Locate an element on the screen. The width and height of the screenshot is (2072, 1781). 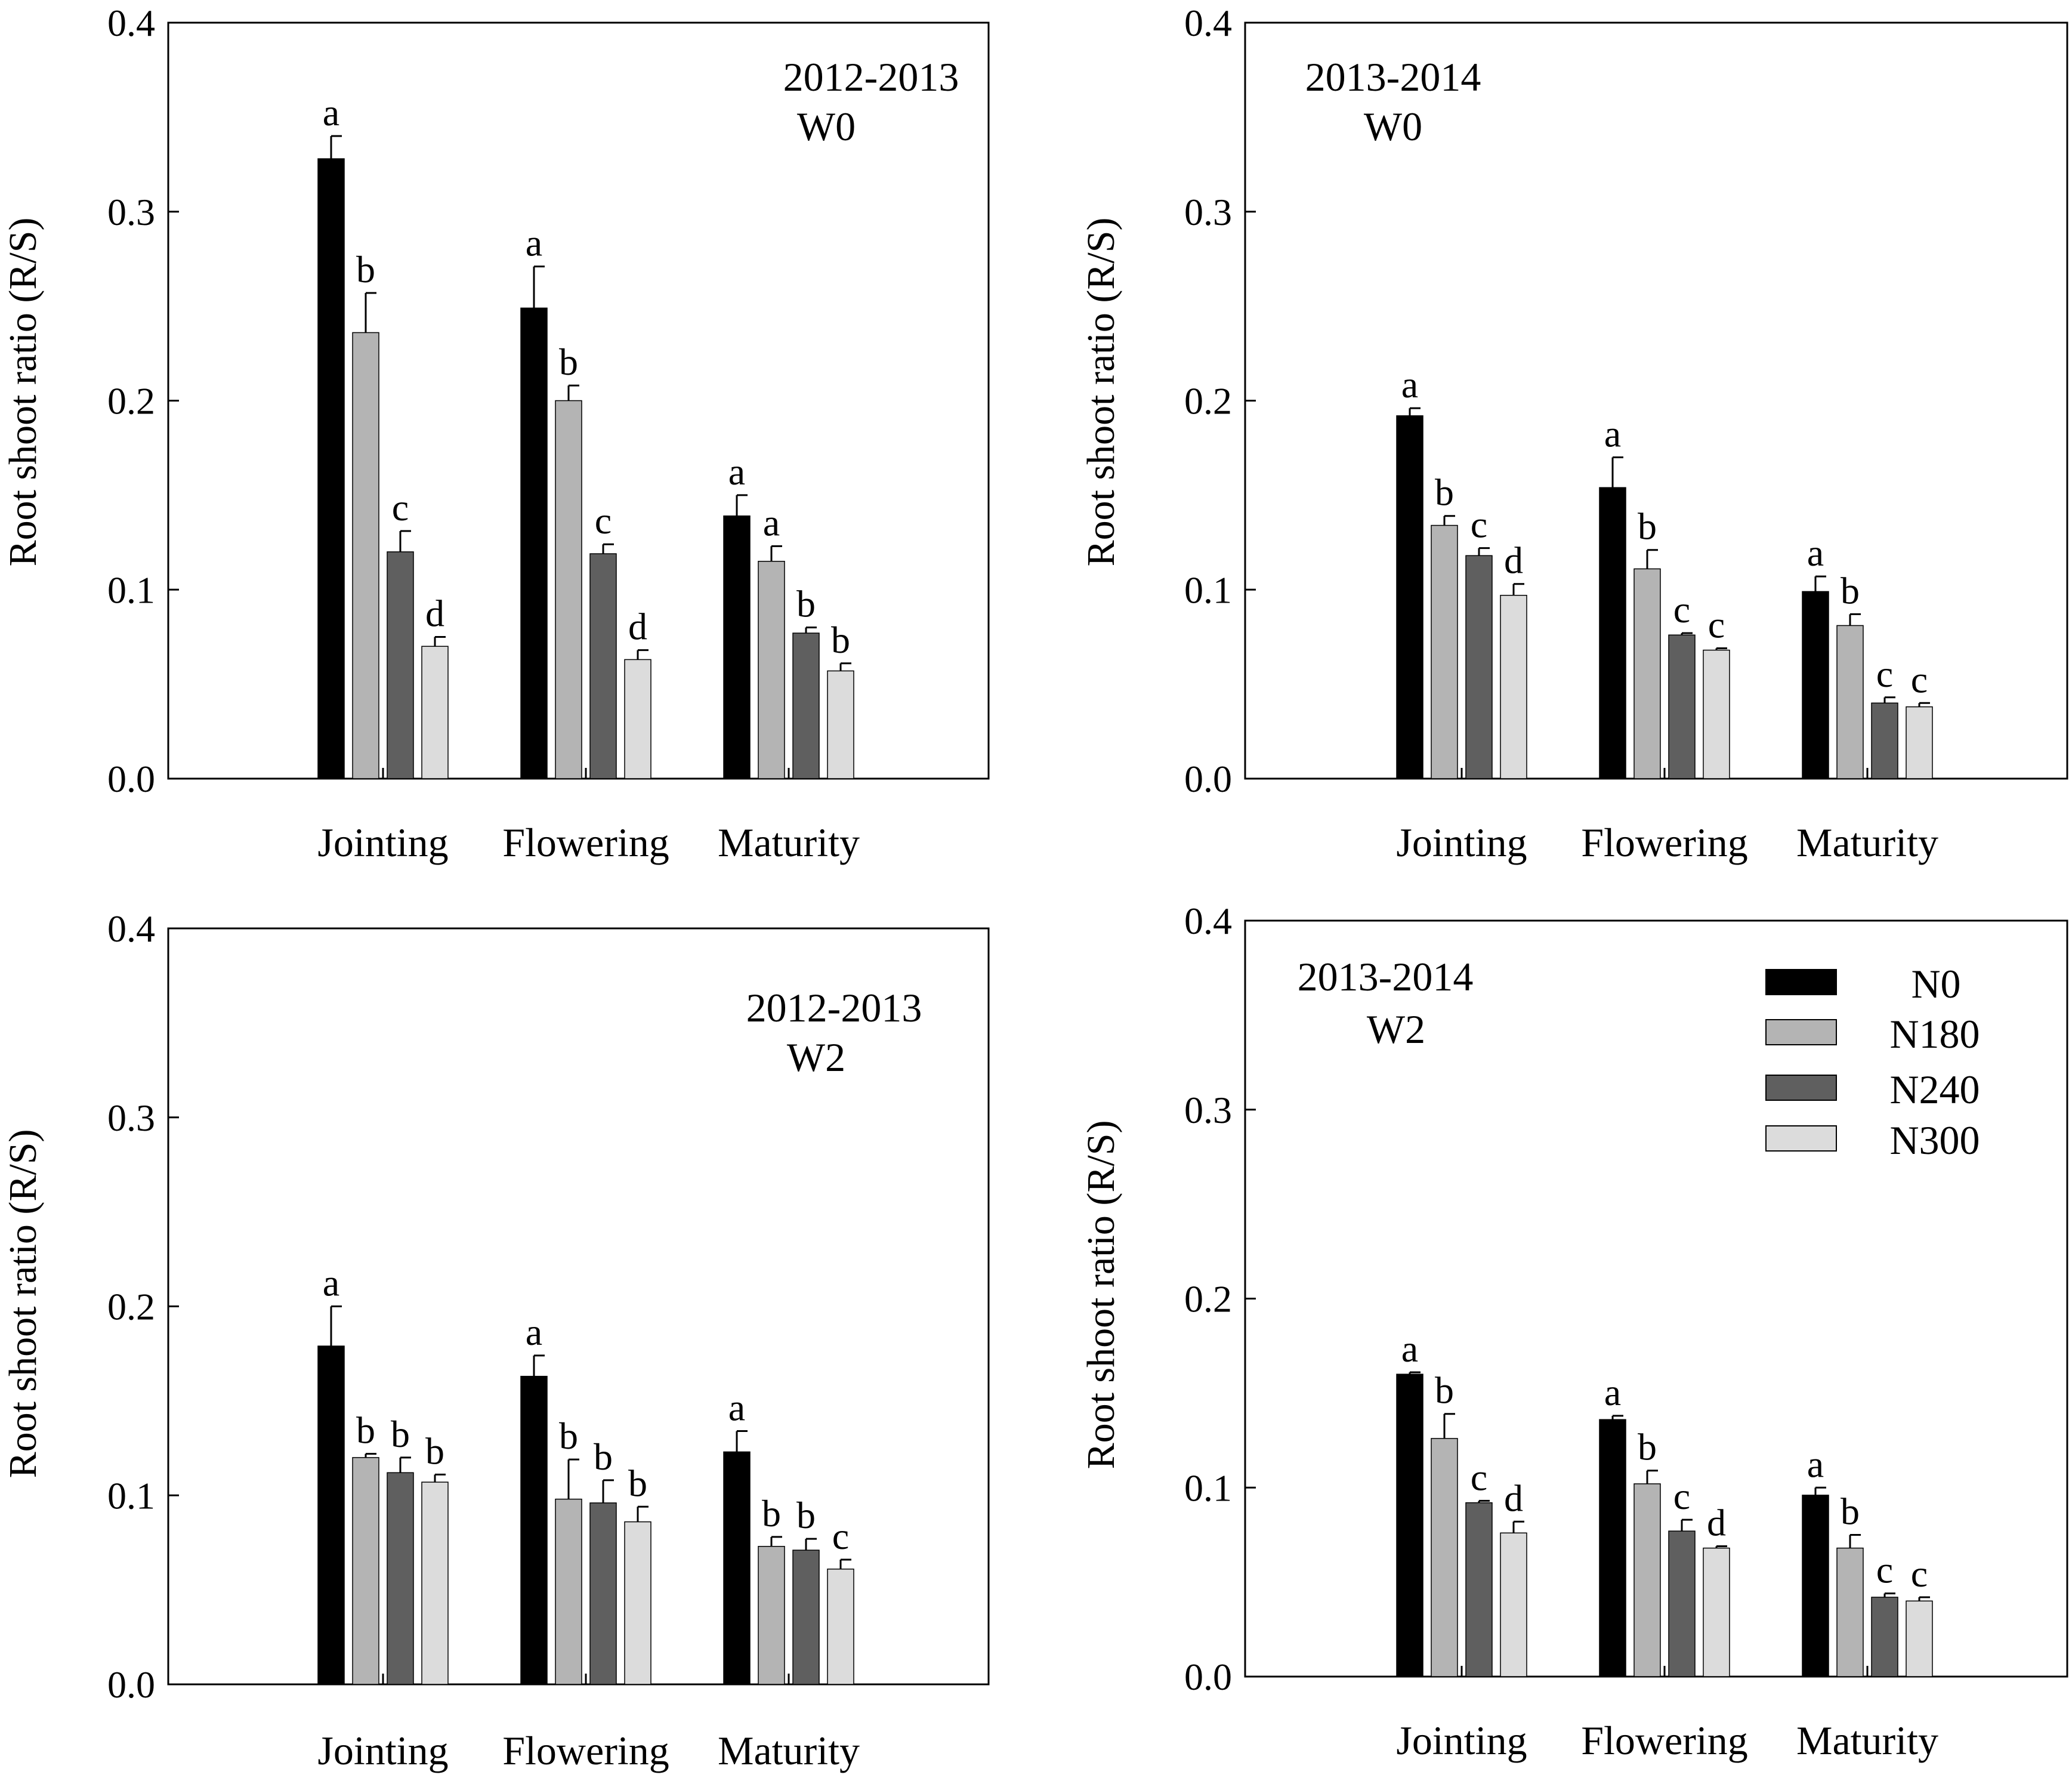
legend-label-n240: N240 is located at coordinates (1934, 1089).